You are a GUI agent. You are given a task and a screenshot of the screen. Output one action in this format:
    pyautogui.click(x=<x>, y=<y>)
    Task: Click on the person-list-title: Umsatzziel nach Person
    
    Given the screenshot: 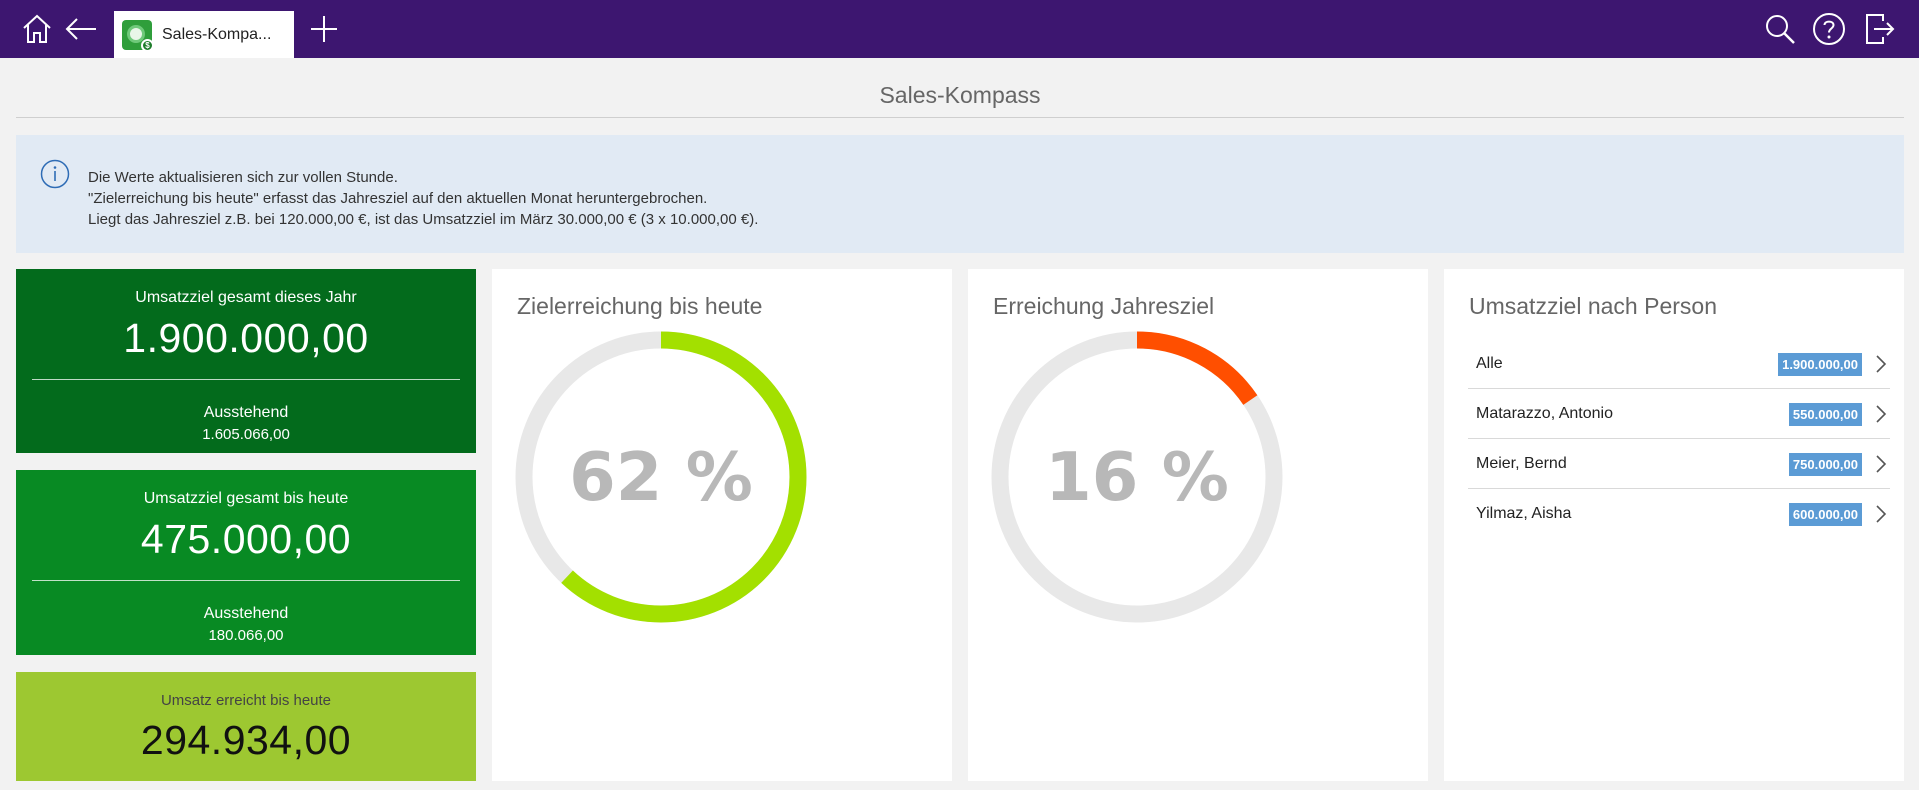 What is the action you would take?
    pyautogui.click(x=1593, y=306)
    